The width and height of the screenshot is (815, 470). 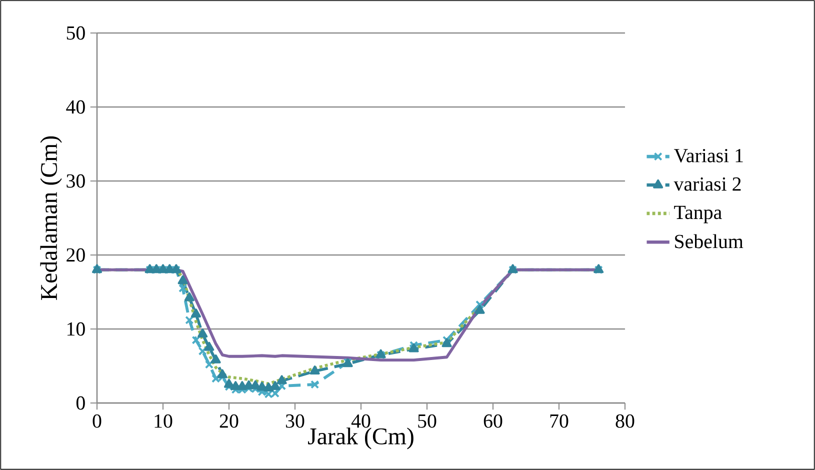 What do you see at coordinates (707, 184) in the screenshot?
I see `legend-label: variasi 2` at bounding box center [707, 184].